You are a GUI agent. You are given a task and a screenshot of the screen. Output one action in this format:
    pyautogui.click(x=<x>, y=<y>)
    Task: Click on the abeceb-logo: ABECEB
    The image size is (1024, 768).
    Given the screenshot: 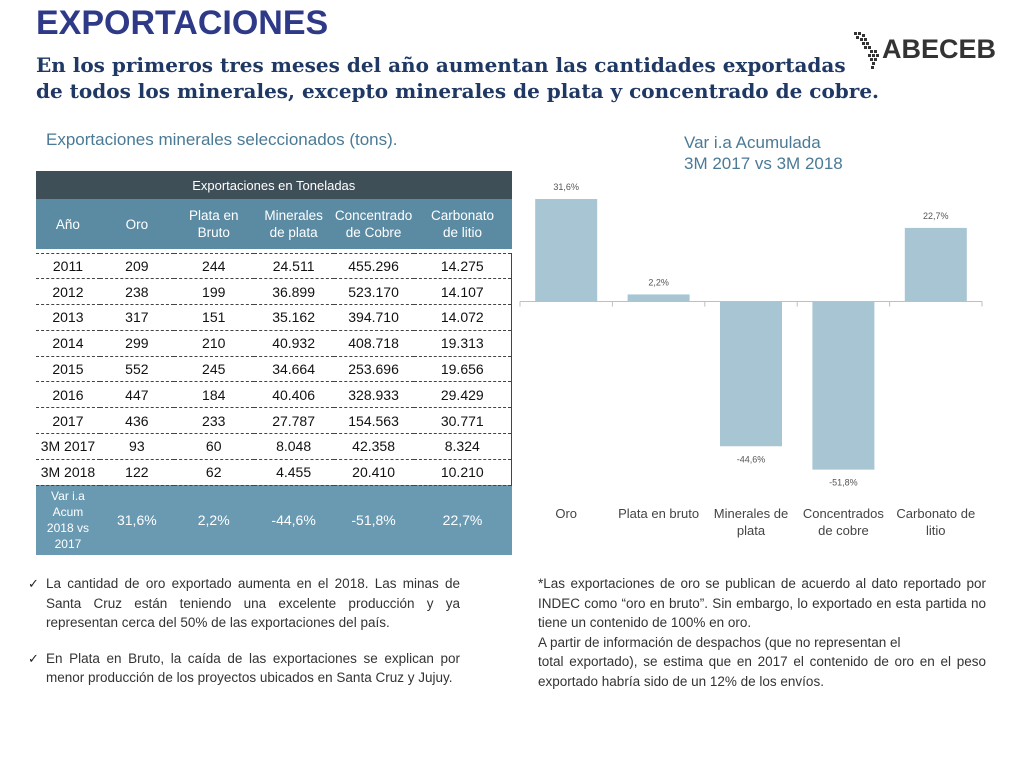 What is the action you would take?
    pyautogui.click(x=924, y=51)
    